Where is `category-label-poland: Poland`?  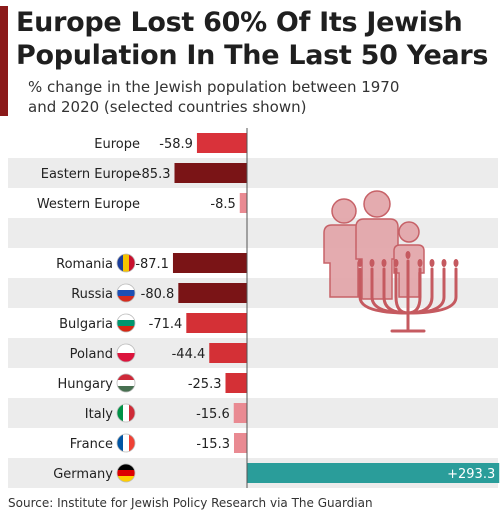 category-label-poland: Poland is located at coordinates (91, 354).